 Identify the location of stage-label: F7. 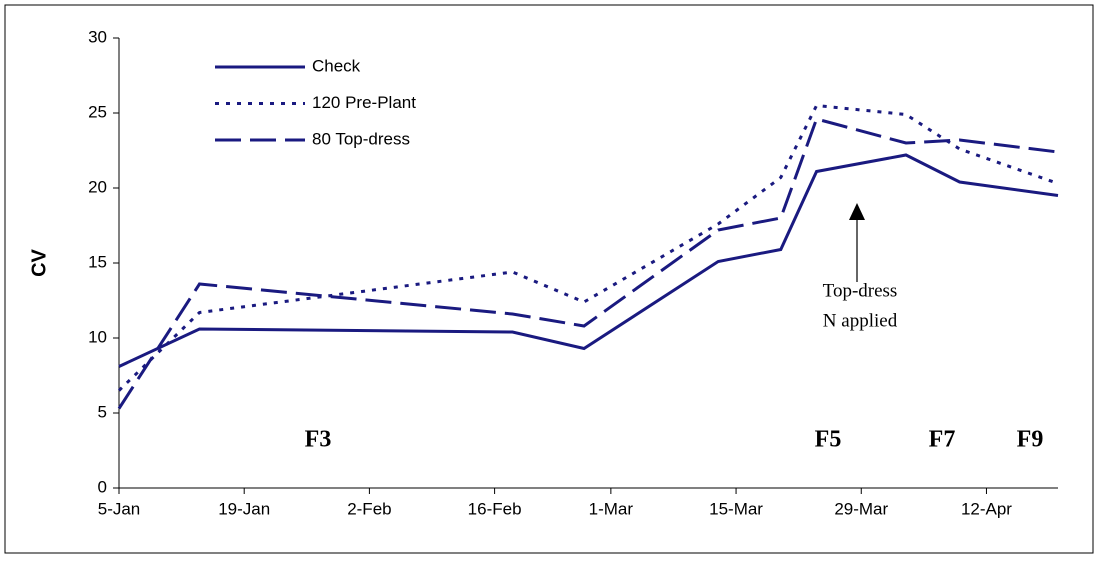
(942, 440).